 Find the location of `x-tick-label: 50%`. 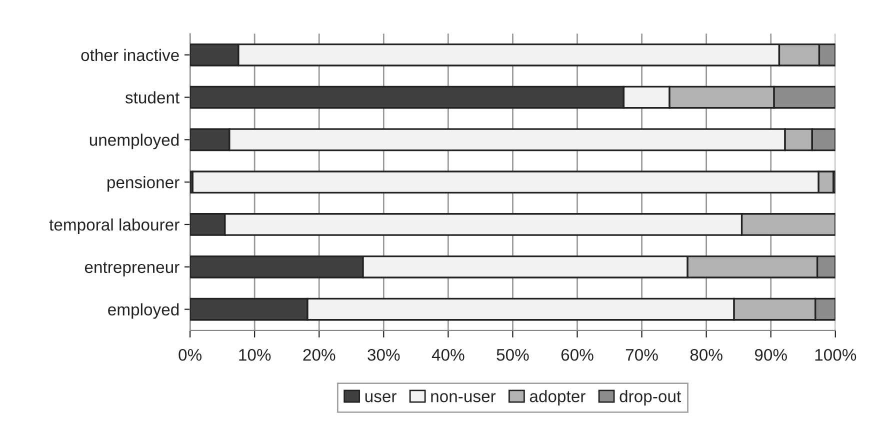

x-tick-label: 50% is located at coordinates (512, 354).